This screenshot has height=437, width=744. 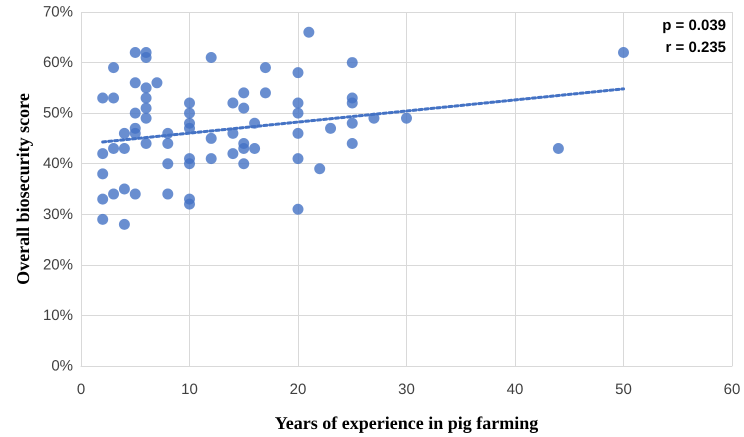 I want to click on y-tick-label: 10%, so click(x=57, y=315).